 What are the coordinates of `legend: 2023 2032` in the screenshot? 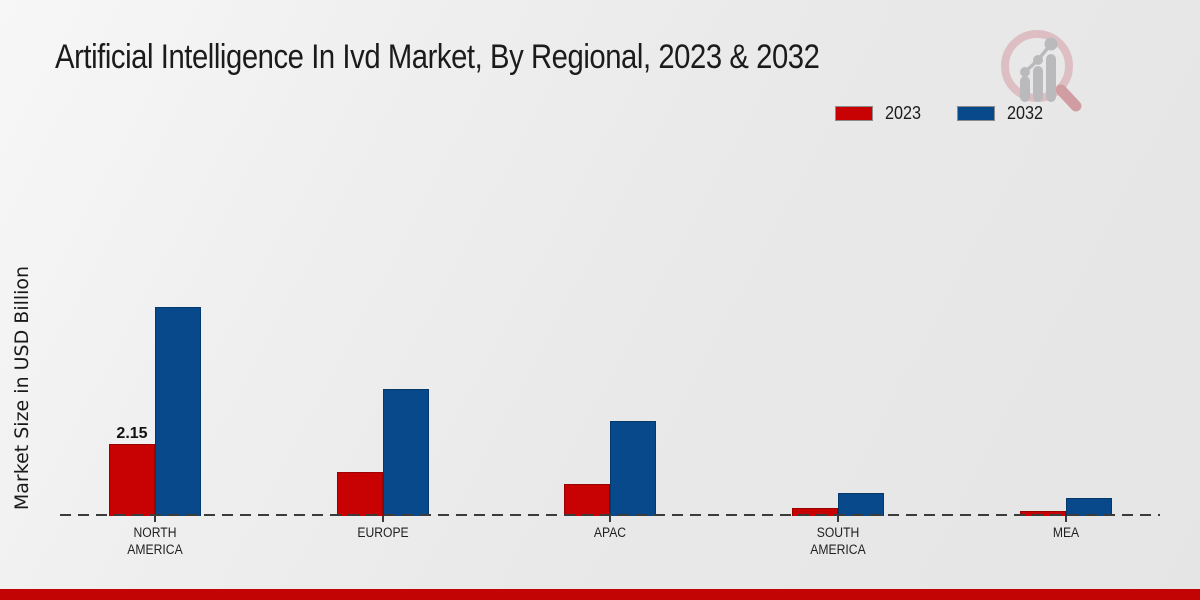 It's located at (940, 113).